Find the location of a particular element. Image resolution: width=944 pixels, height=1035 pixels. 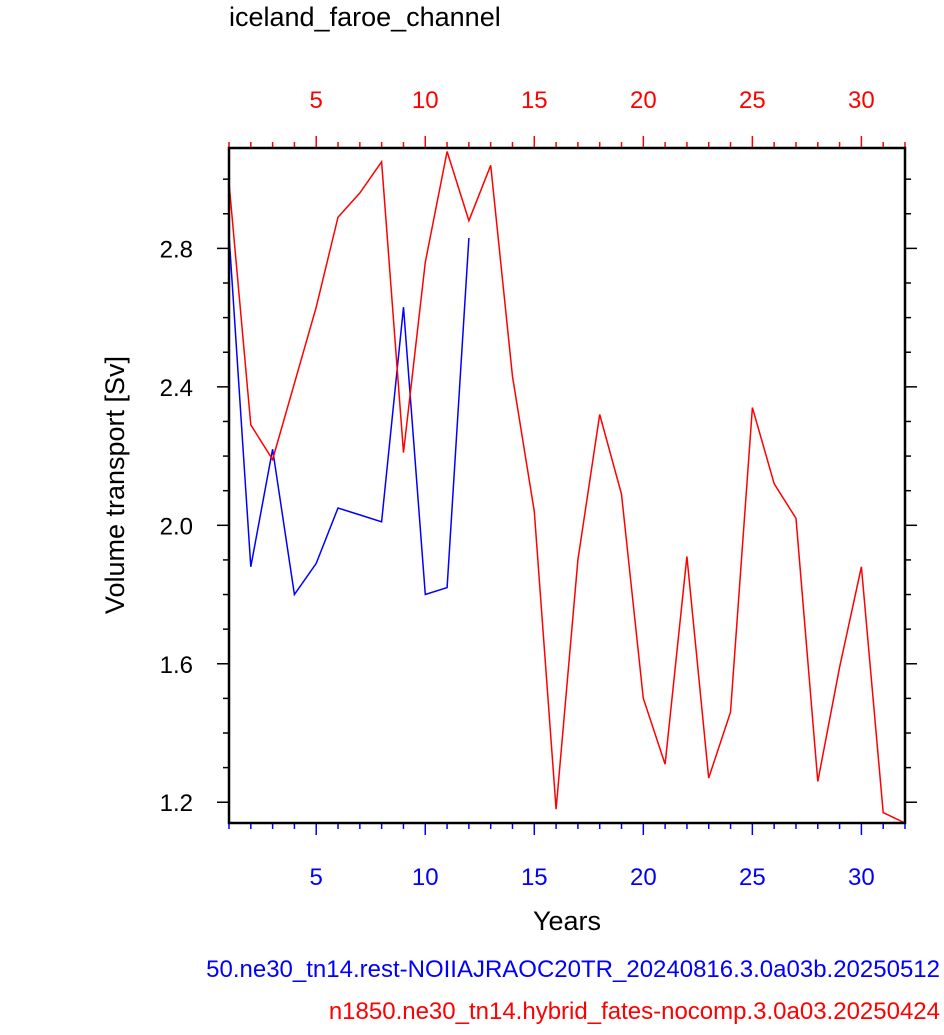

x-tick-label-top: 25 is located at coordinates (752, 100).